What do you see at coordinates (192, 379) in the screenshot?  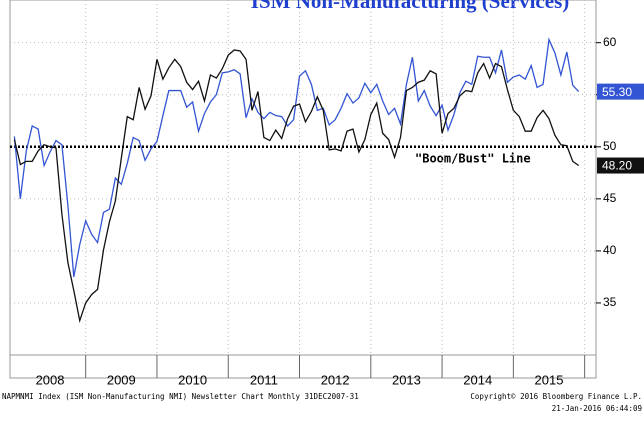 I see `x-tick-label: 2010` at bounding box center [192, 379].